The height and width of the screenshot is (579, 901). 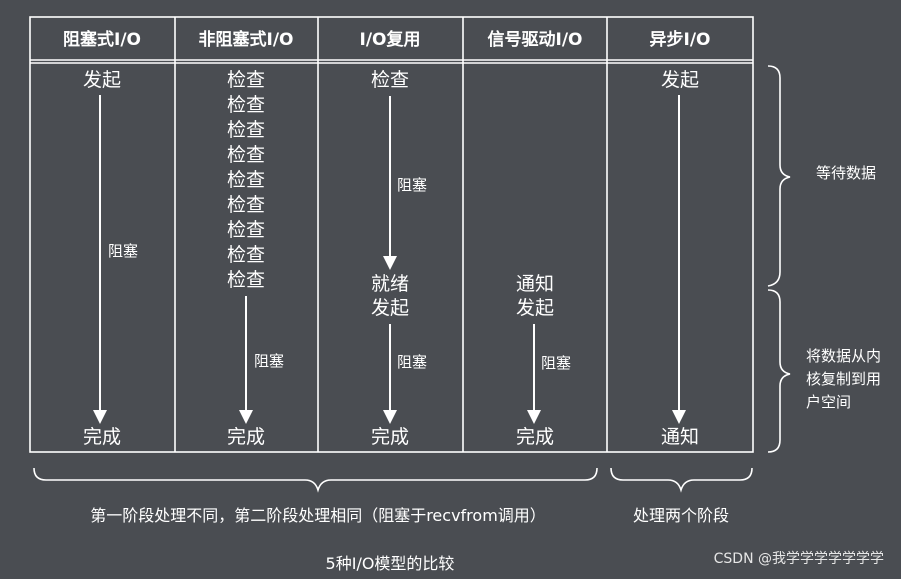 What do you see at coordinates (680, 39) in the screenshot?
I see `header-async-io: 异步I/O` at bounding box center [680, 39].